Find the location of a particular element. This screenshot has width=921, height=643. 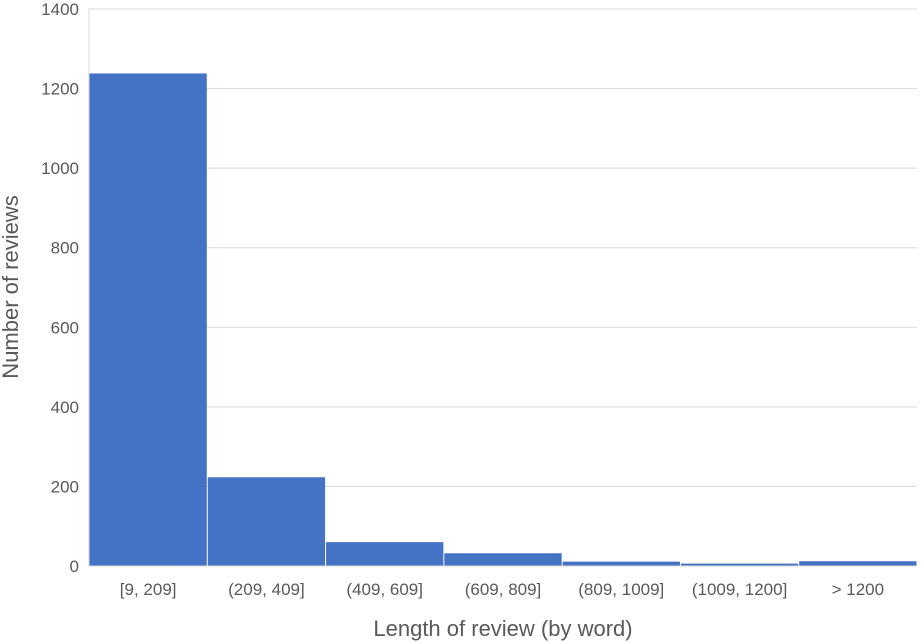

x-tick-label: (609, 809] is located at coordinates (503, 589).